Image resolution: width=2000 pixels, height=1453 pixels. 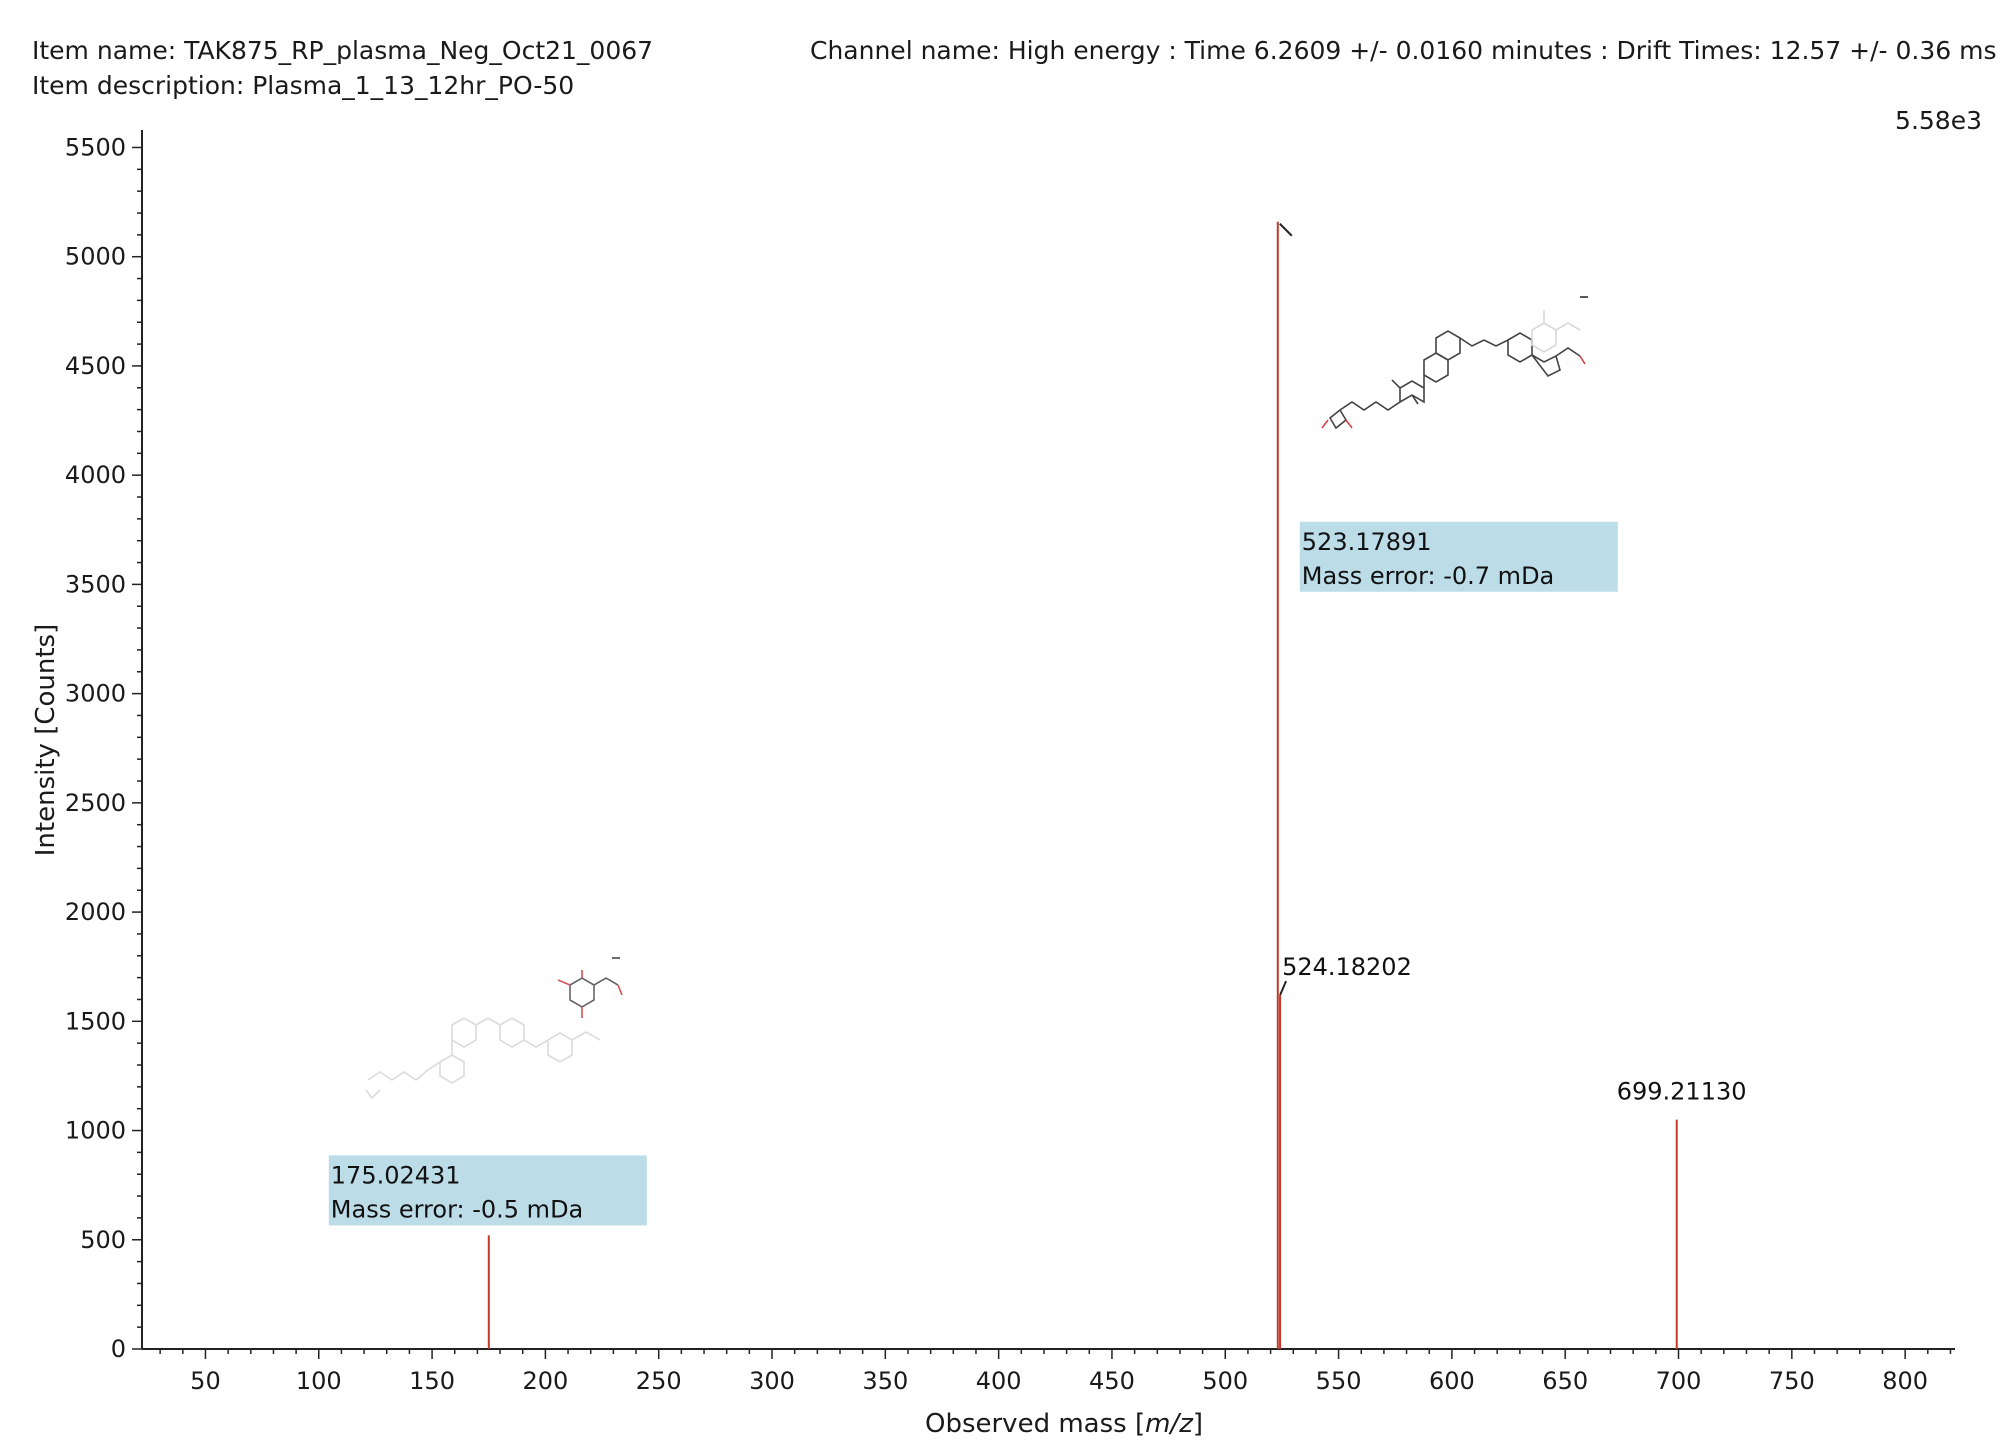 What do you see at coordinates (1428, 576) in the screenshot?
I see `peak-mass-error-label: Mass error: -0.7 mDa` at bounding box center [1428, 576].